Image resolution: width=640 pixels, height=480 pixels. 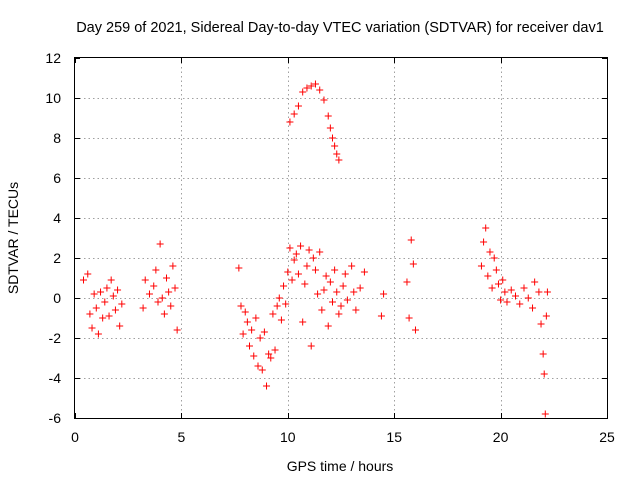 I want to click on y-tick-label: -2, so click(x=55, y=338).